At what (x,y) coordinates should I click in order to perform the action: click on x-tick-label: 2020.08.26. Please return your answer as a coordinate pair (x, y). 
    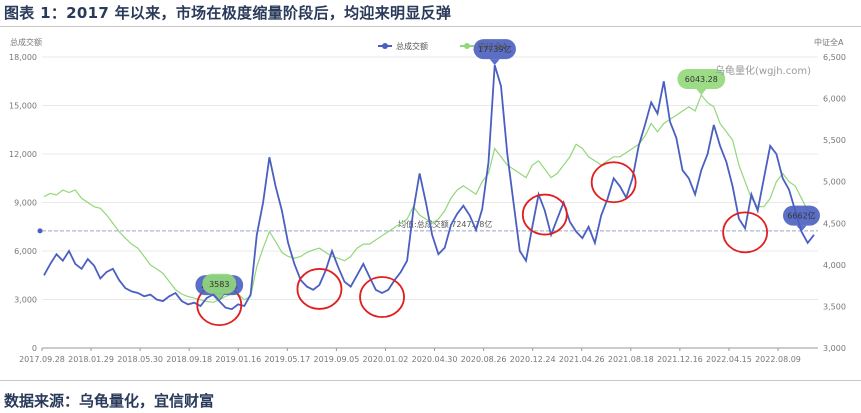
    Looking at the image, I should click on (484, 359).